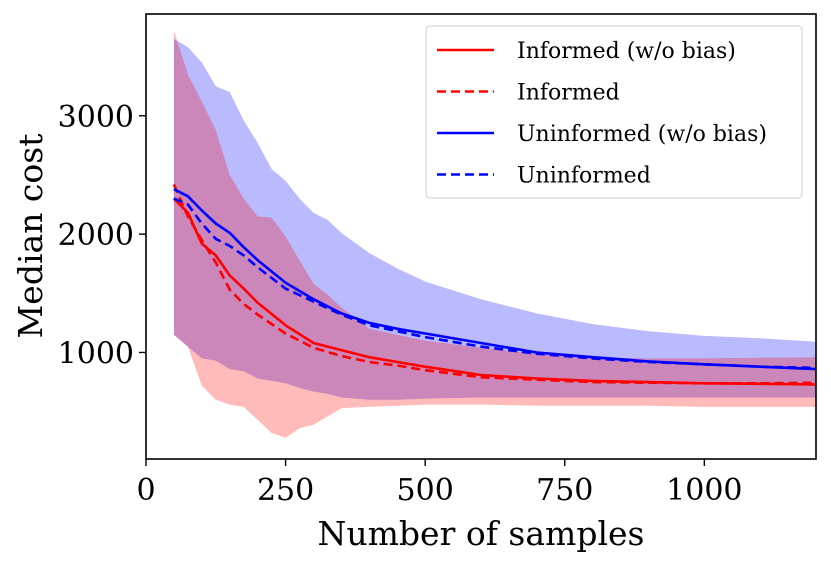  I want to click on legend-label-uninformed: Uninformed, so click(584, 176).